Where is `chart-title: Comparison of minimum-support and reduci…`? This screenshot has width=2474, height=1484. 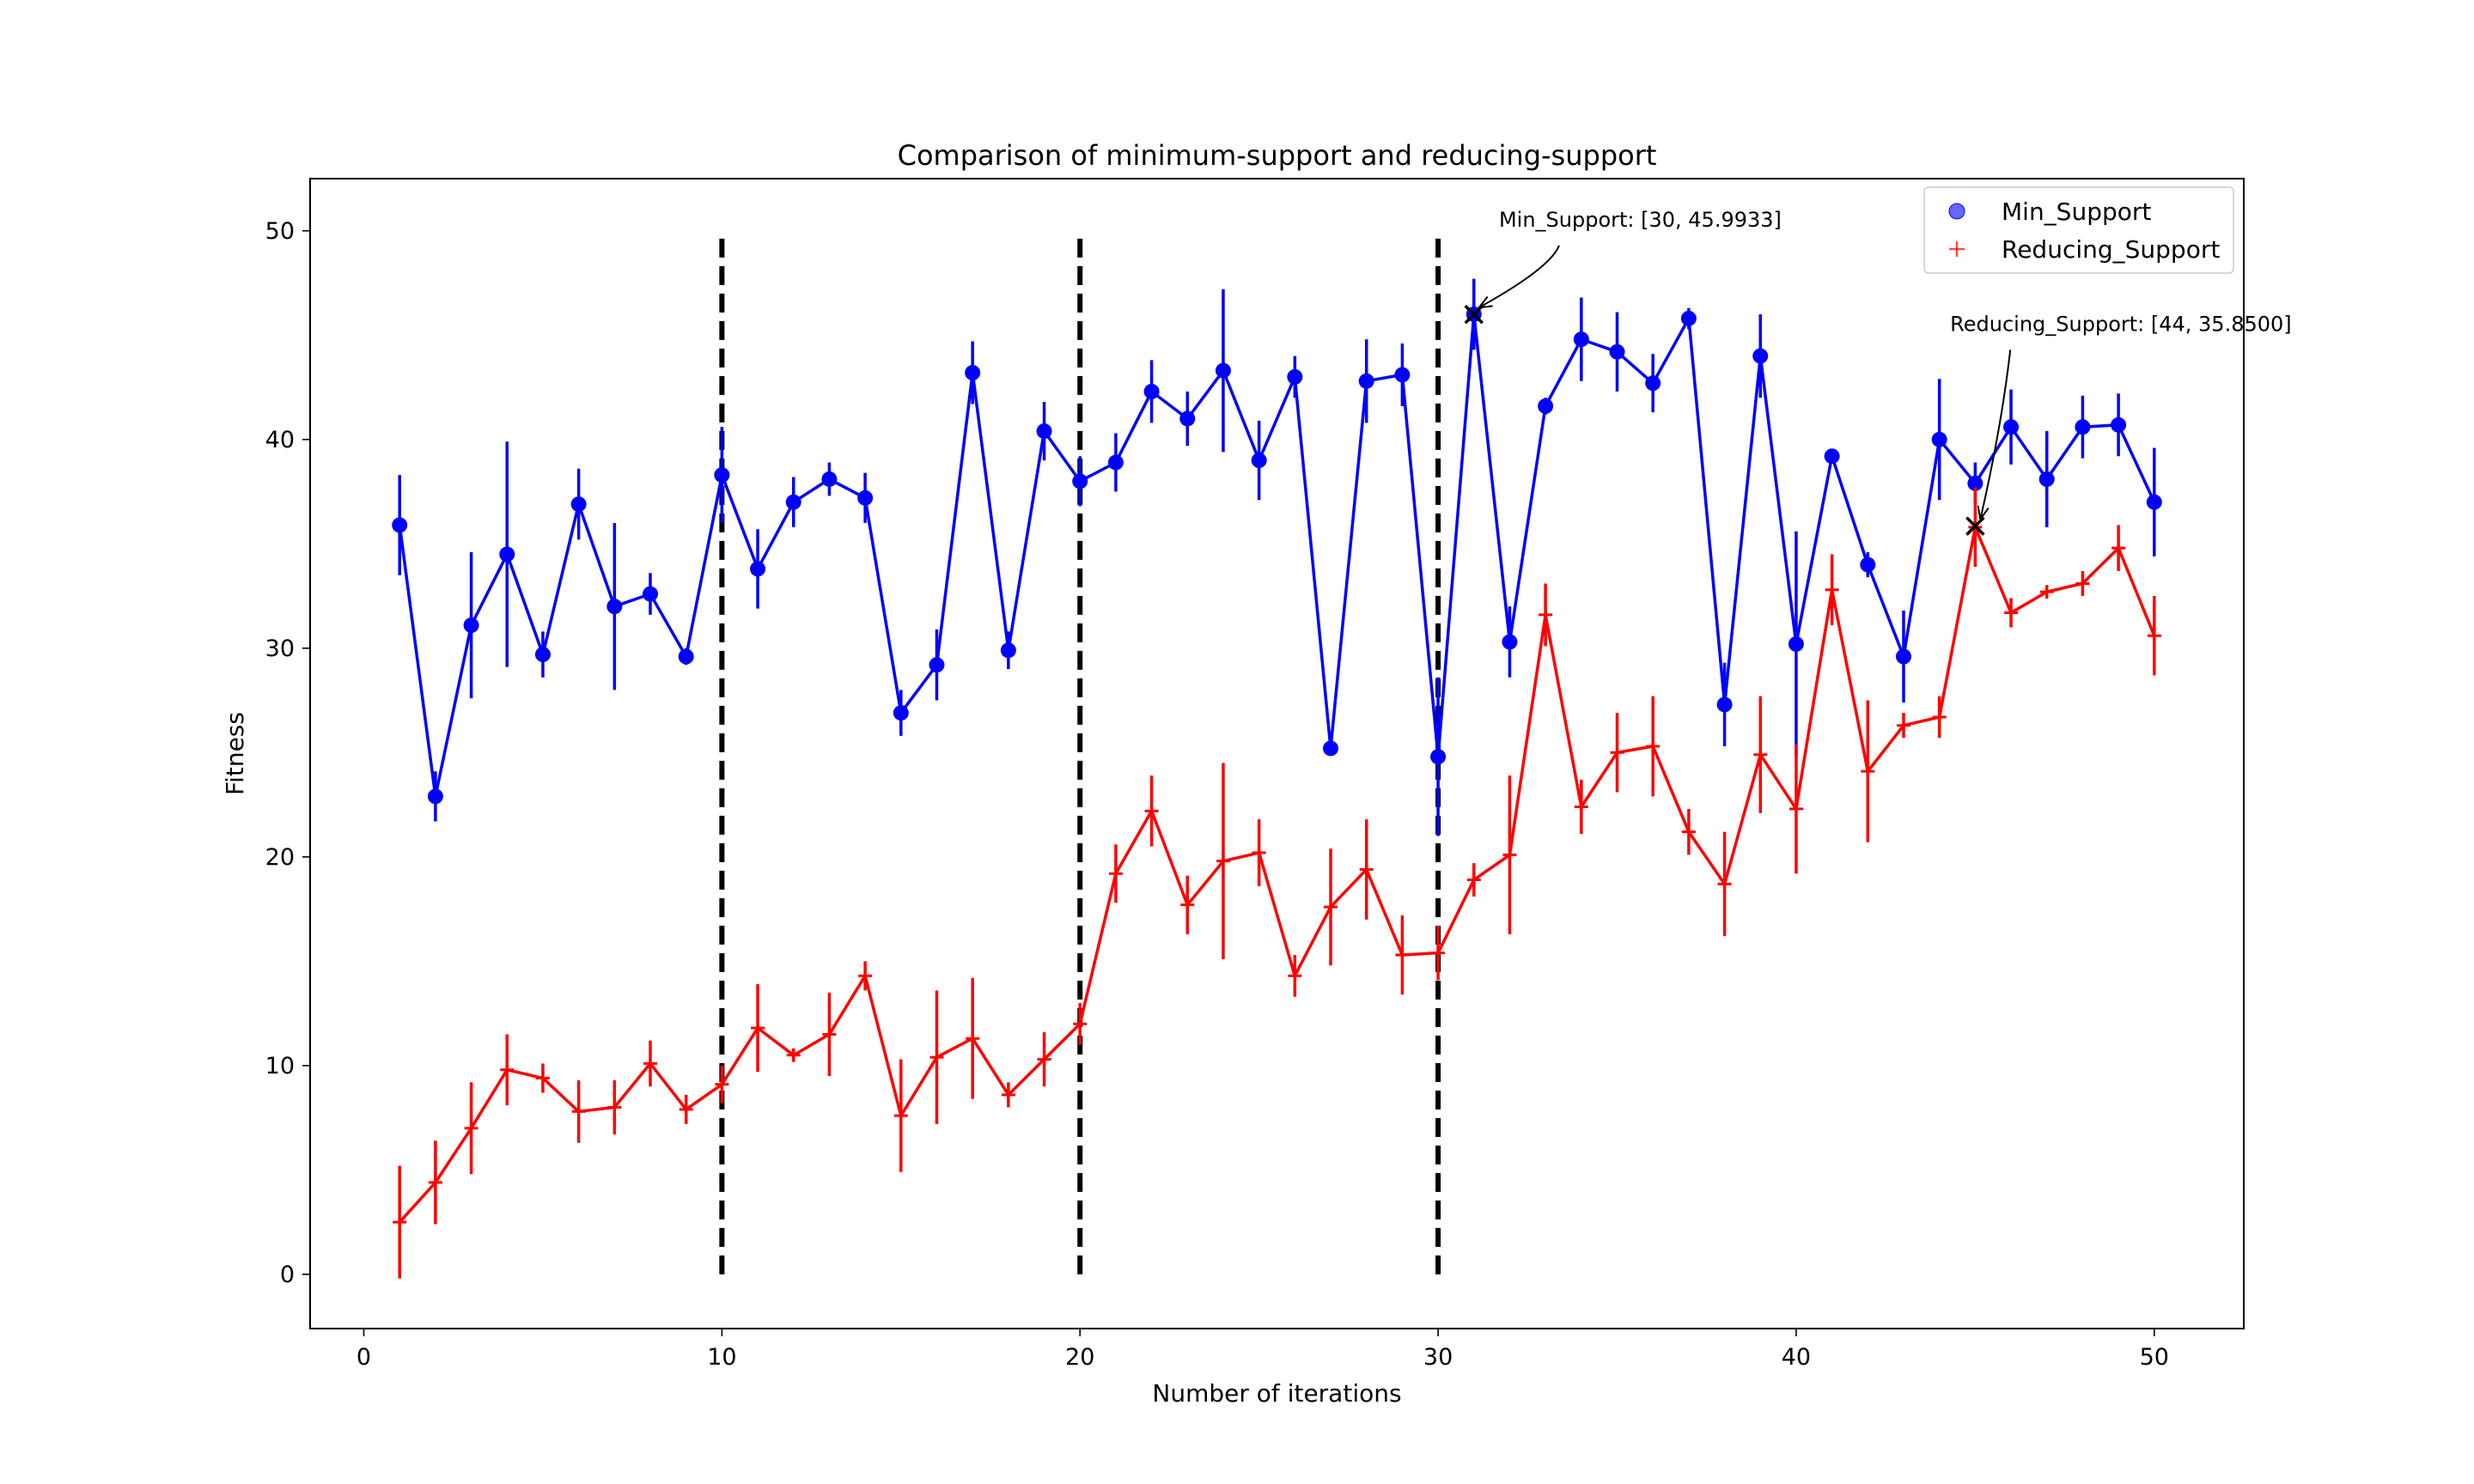 chart-title: Comparison of minimum-support and reduci… is located at coordinates (1277, 156).